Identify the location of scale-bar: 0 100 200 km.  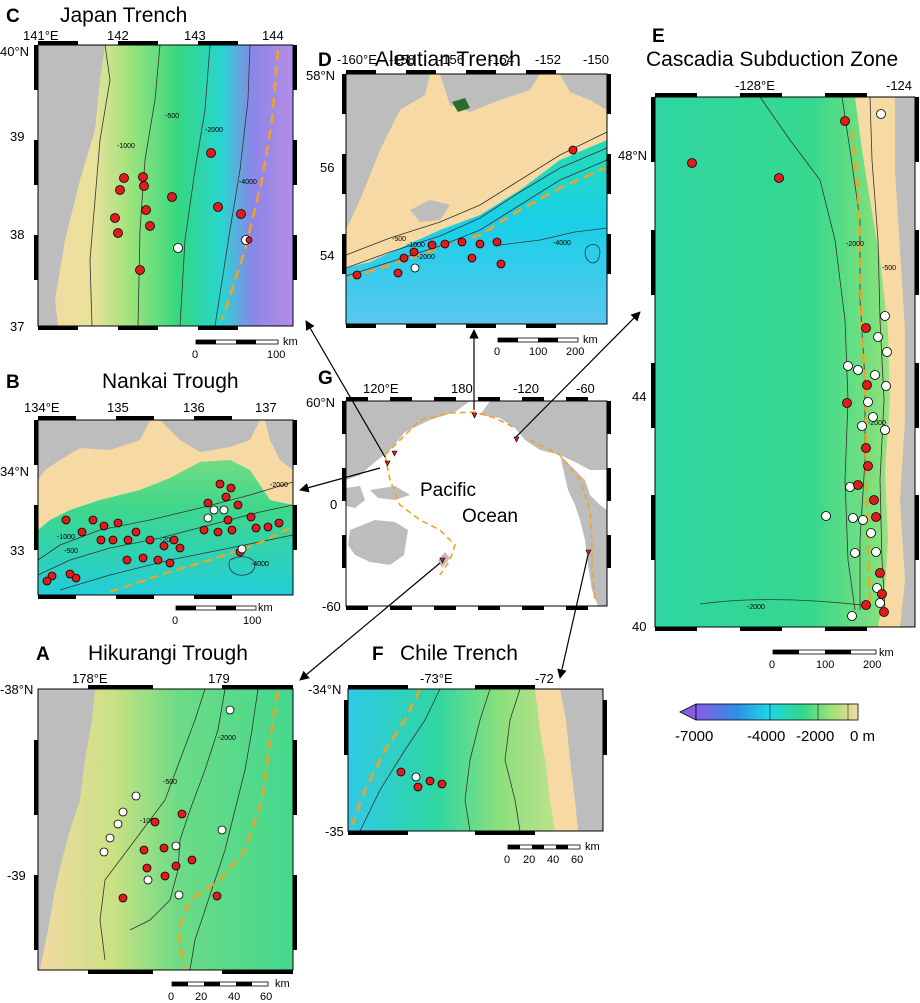
(546, 346).